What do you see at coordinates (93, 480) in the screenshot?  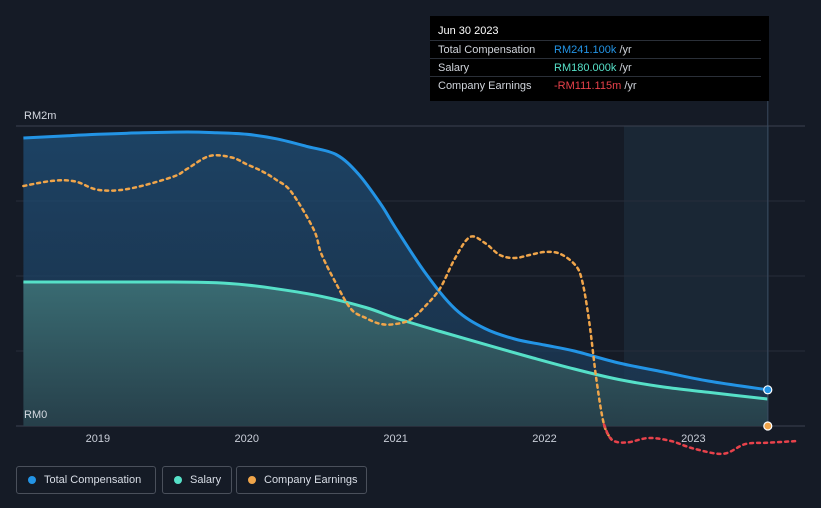 I see `legend-label: Total Compensation` at bounding box center [93, 480].